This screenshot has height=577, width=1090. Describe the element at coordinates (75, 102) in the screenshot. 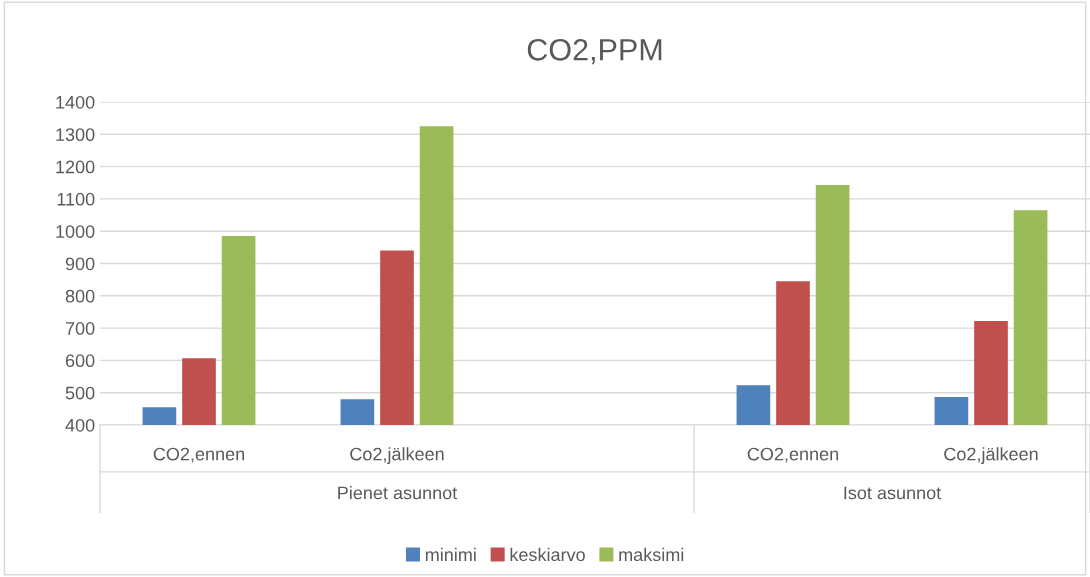

I see `y-tick-label: 1400` at that location.